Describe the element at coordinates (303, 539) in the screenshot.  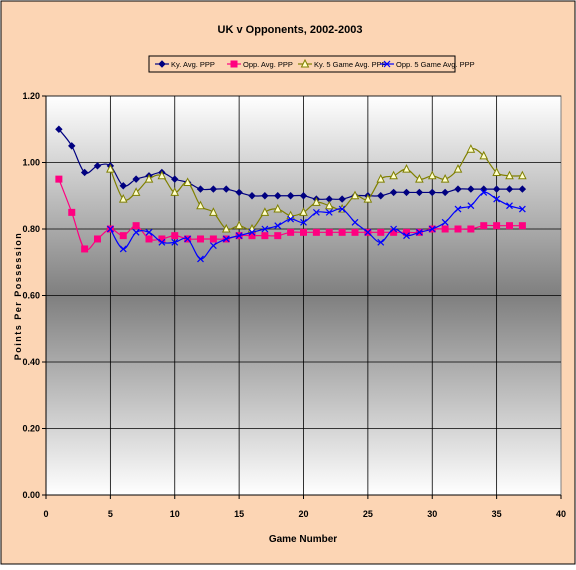
I see `x-axis-label: Game Number` at that location.